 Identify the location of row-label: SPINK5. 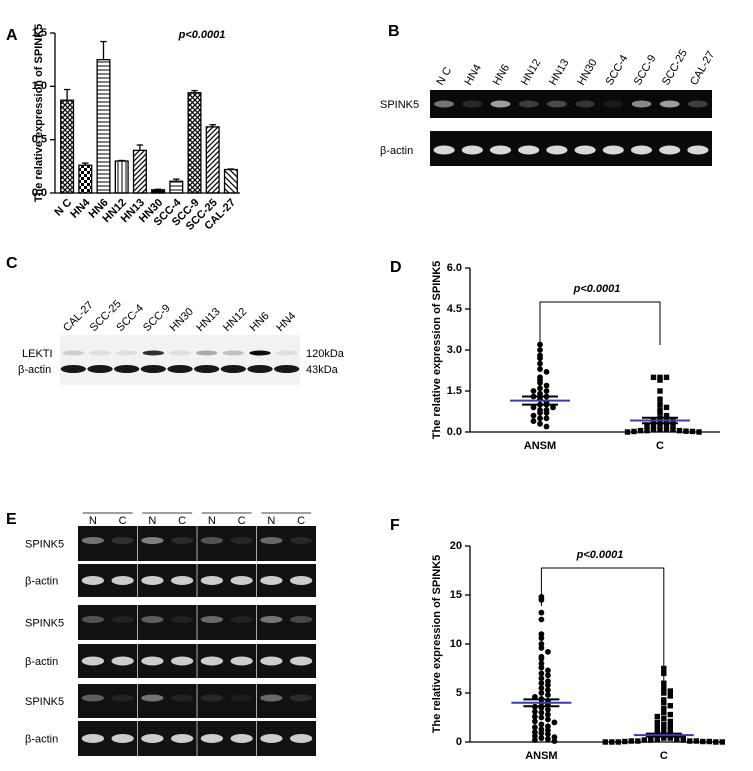
(44, 624).